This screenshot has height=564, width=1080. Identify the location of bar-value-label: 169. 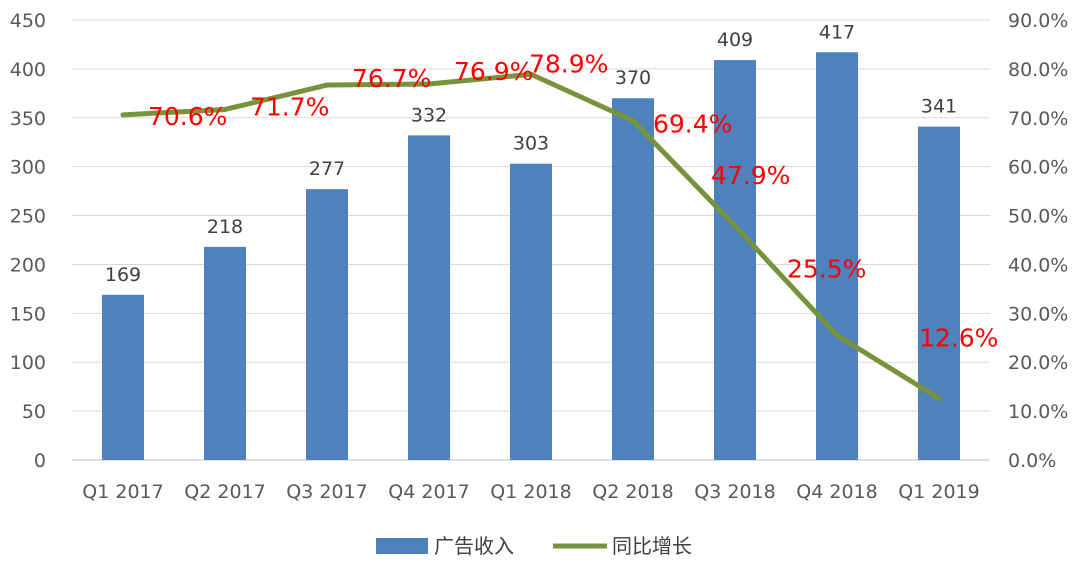
(123, 275).